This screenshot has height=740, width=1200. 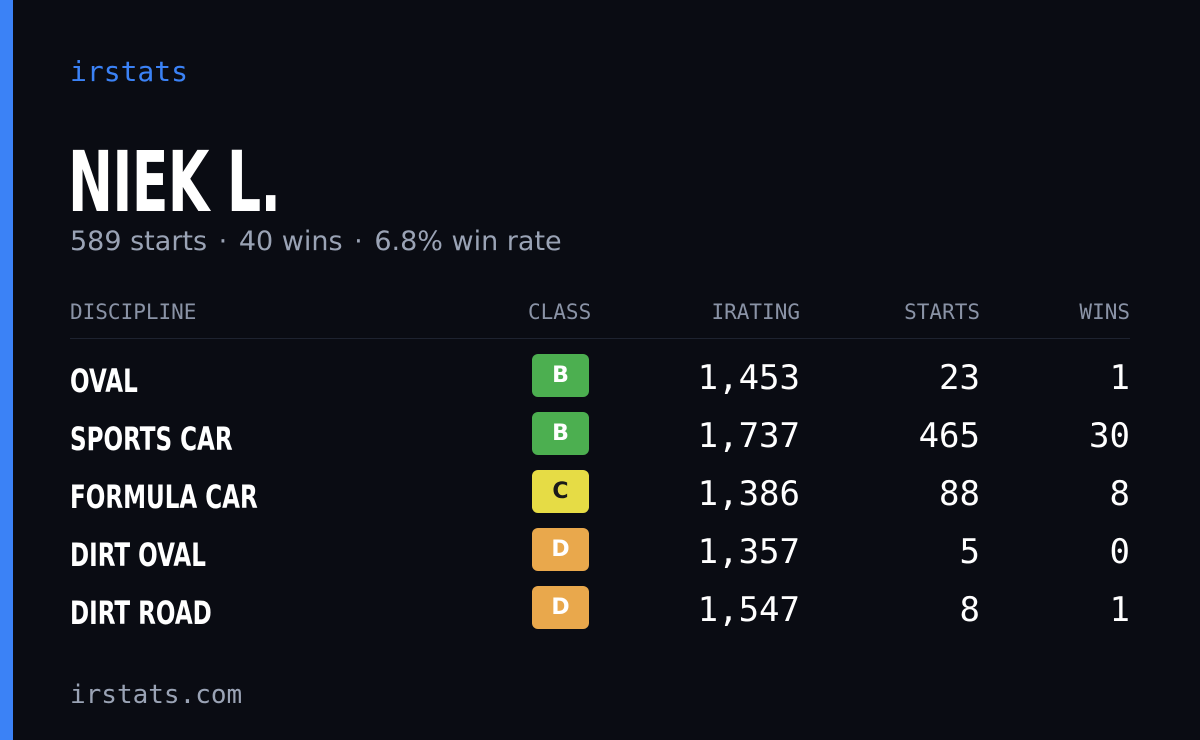 What do you see at coordinates (156, 695) in the screenshot?
I see `site-url: irstats.com` at bounding box center [156, 695].